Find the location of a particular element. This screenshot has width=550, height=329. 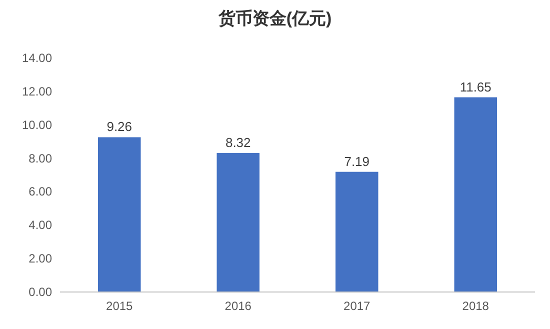

x-tick-label: 2017 is located at coordinates (357, 306).